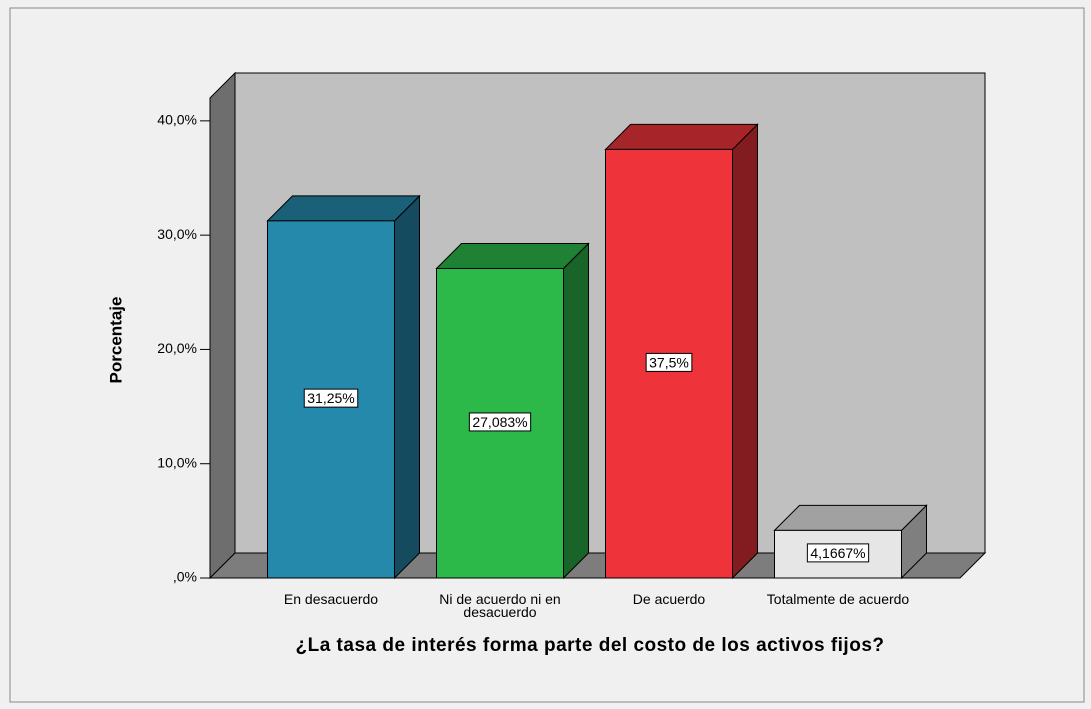 This screenshot has width=1091, height=709. I want to click on value-label: 27,083%, so click(499, 422).